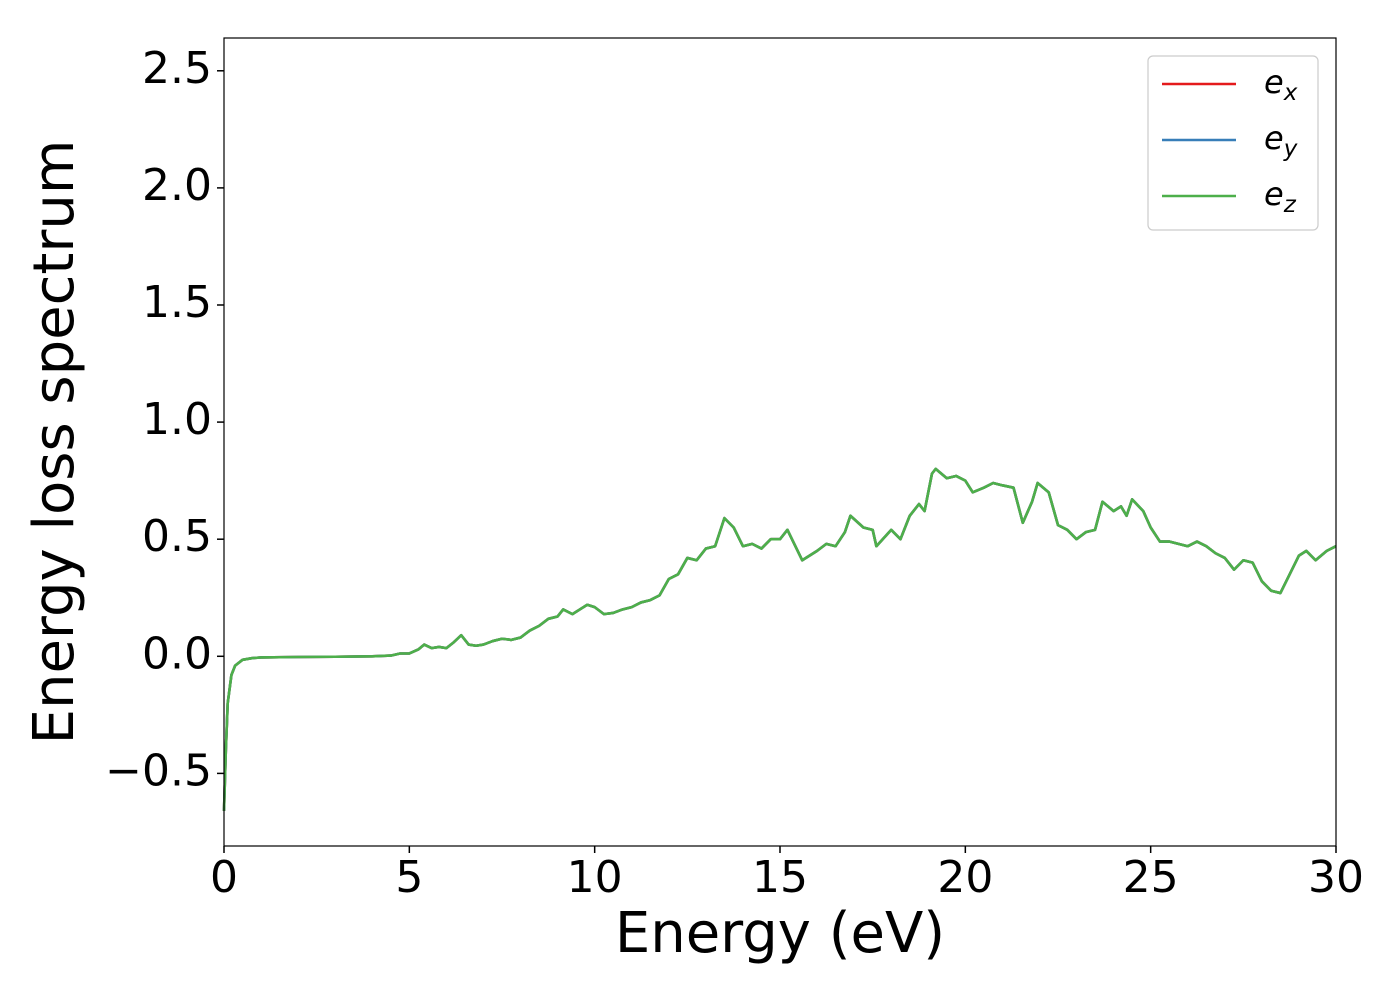 Image resolution: width=1400 pixels, height=1000 pixels. What do you see at coordinates (1233, 143) in the screenshot?
I see `legend-frame` at bounding box center [1233, 143].